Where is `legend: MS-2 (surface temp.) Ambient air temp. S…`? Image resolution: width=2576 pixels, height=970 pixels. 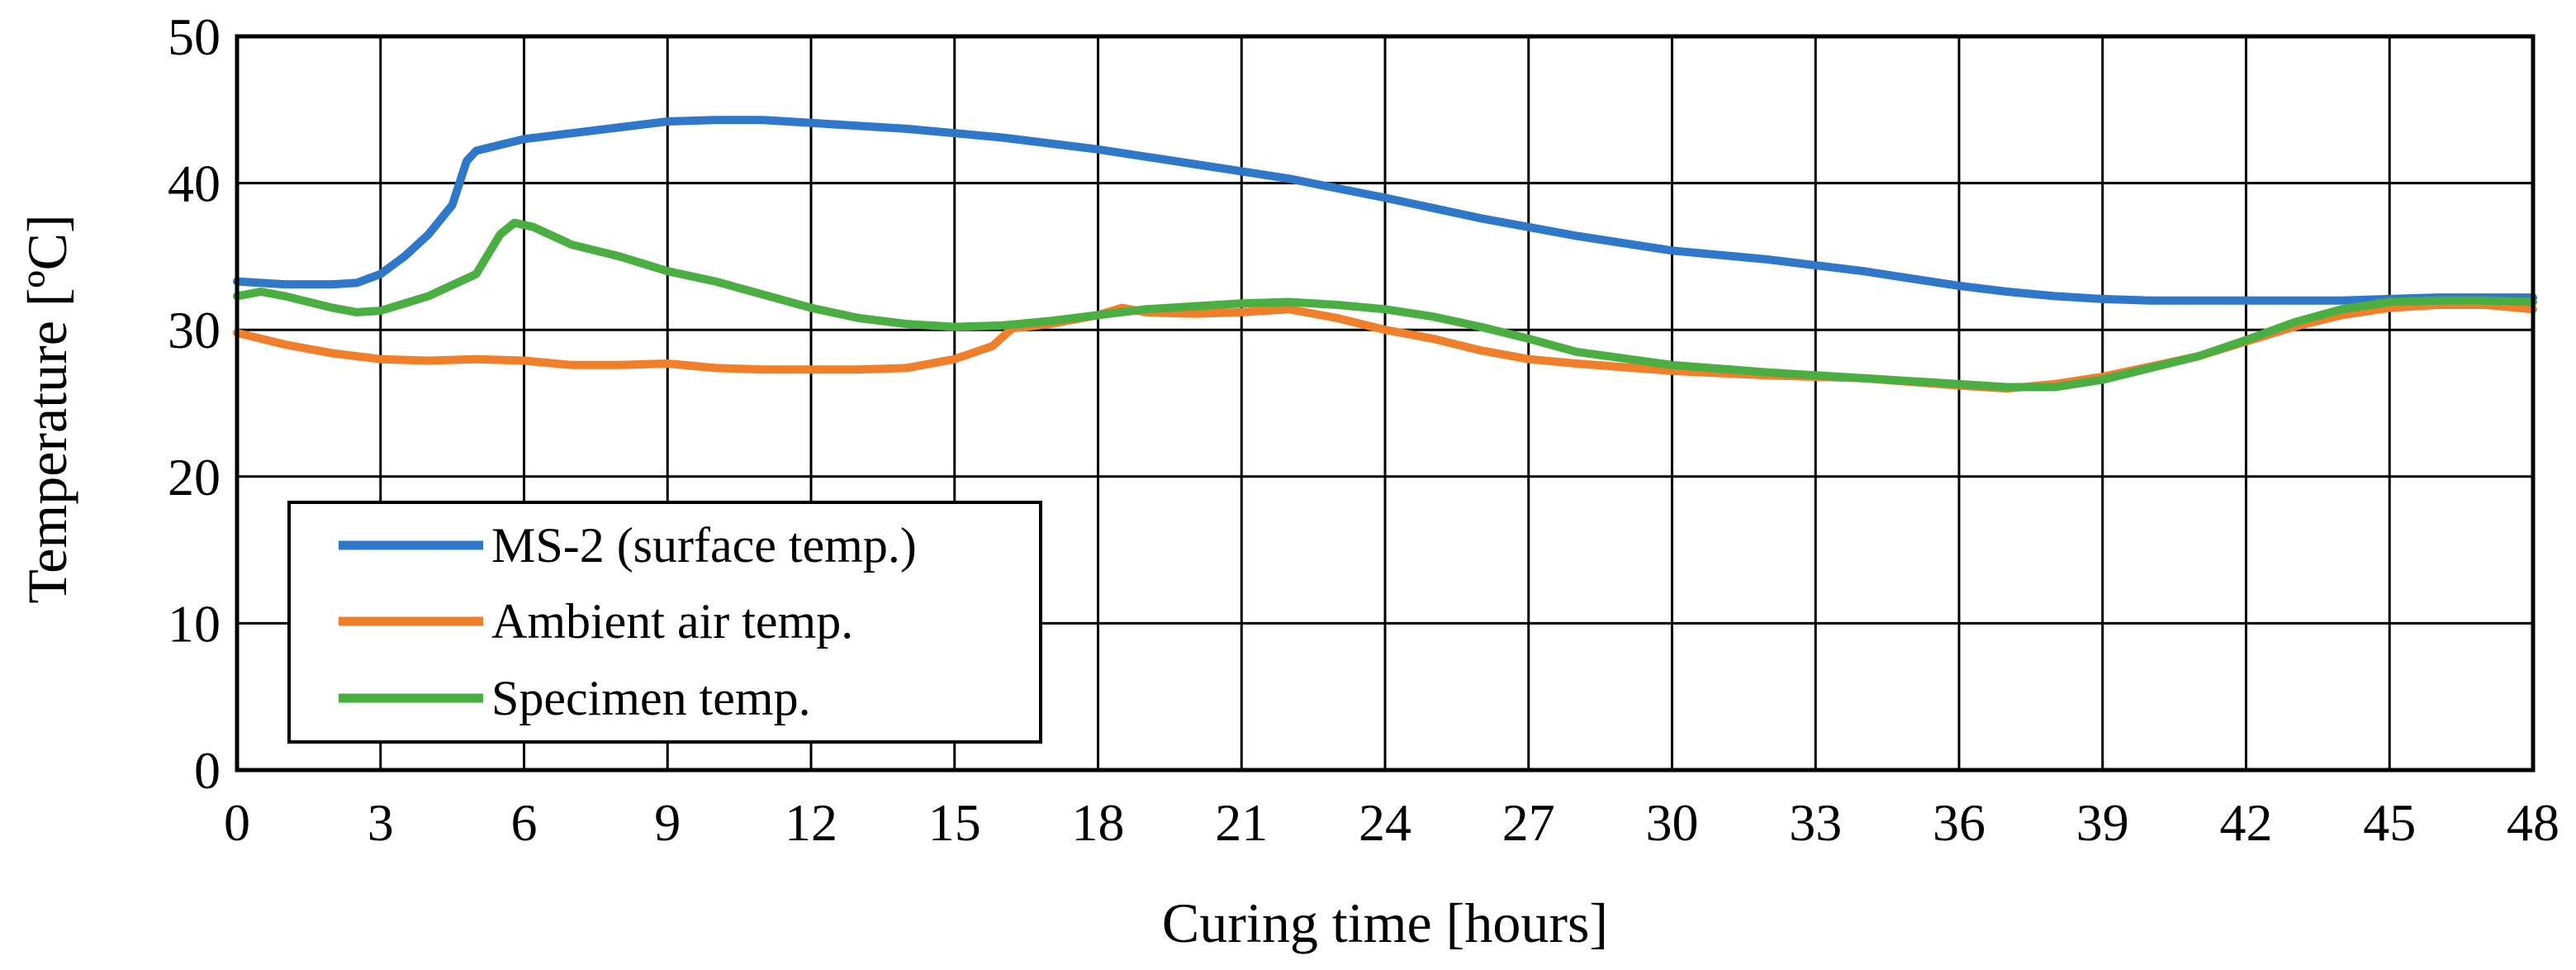 legend: MS-2 (surface temp.) Ambient air temp. S… is located at coordinates (664, 622).